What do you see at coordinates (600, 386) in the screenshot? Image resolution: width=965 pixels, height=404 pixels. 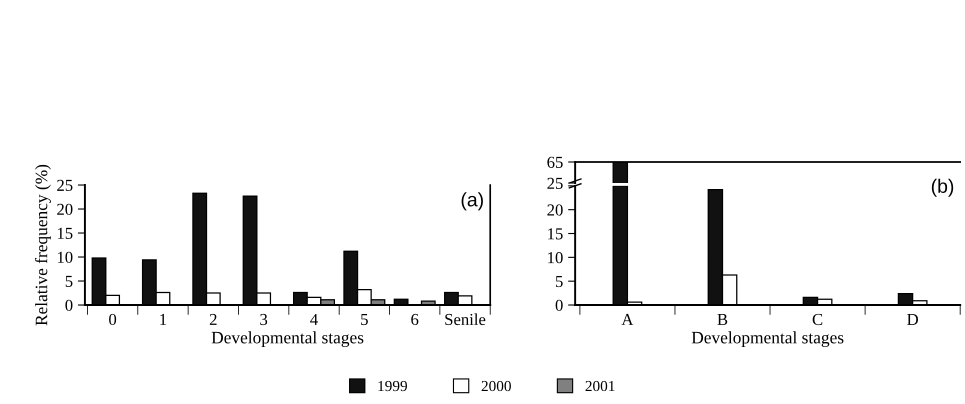 I see `legend-label: 2001` at bounding box center [600, 386].